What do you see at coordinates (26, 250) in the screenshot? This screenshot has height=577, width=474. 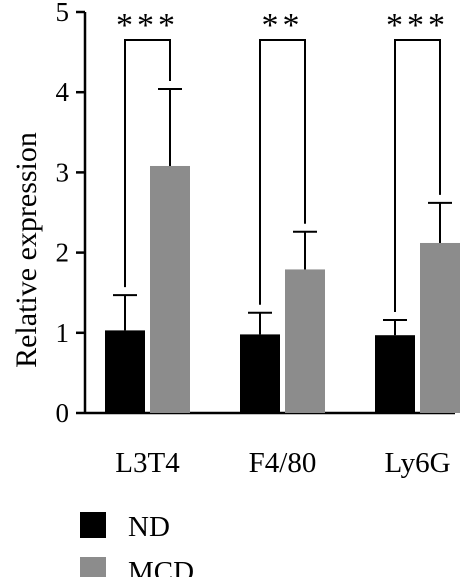 I see `y-axis-label: Relative expression` at bounding box center [26, 250].